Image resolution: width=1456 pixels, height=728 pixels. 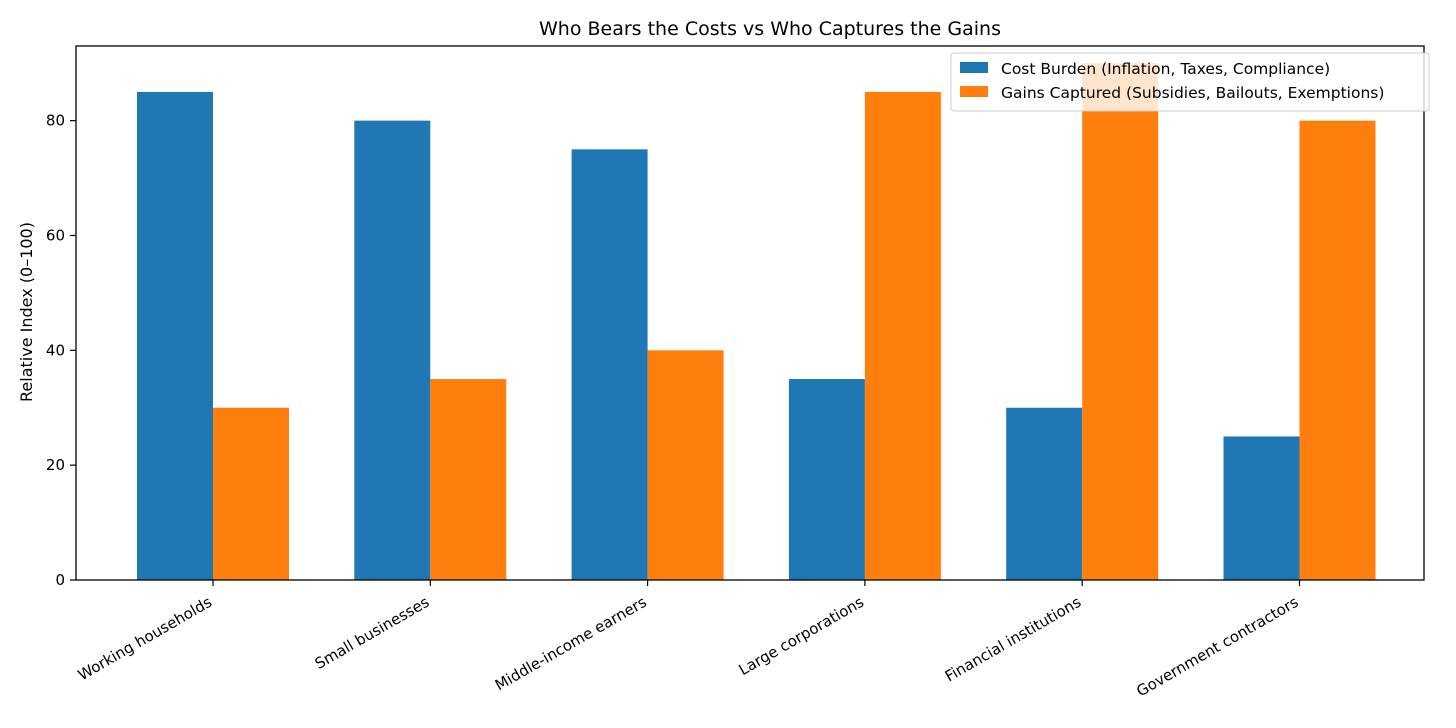 What do you see at coordinates (372, 633) in the screenshot?
I see `x-tick-label-1: Small businesses` at bounding box center [372, 633].